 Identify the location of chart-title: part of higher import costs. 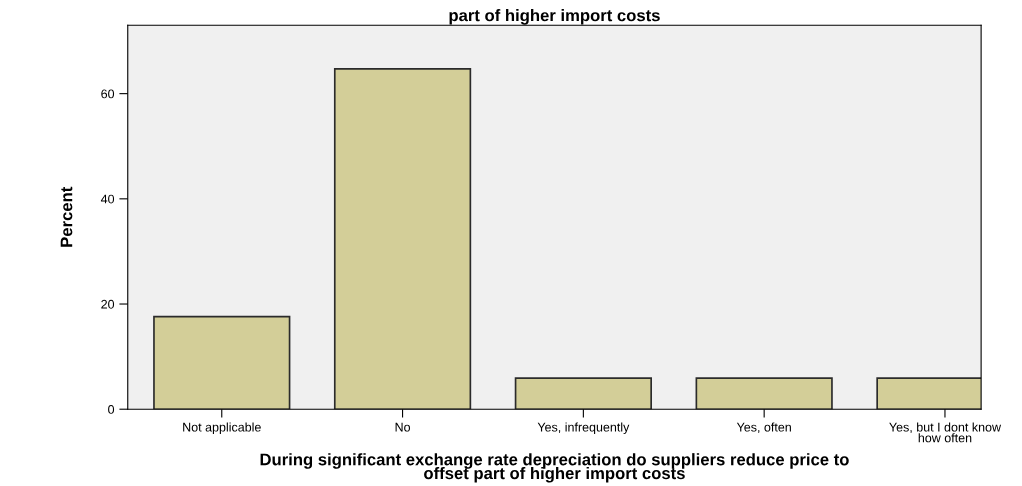
(554, 17).